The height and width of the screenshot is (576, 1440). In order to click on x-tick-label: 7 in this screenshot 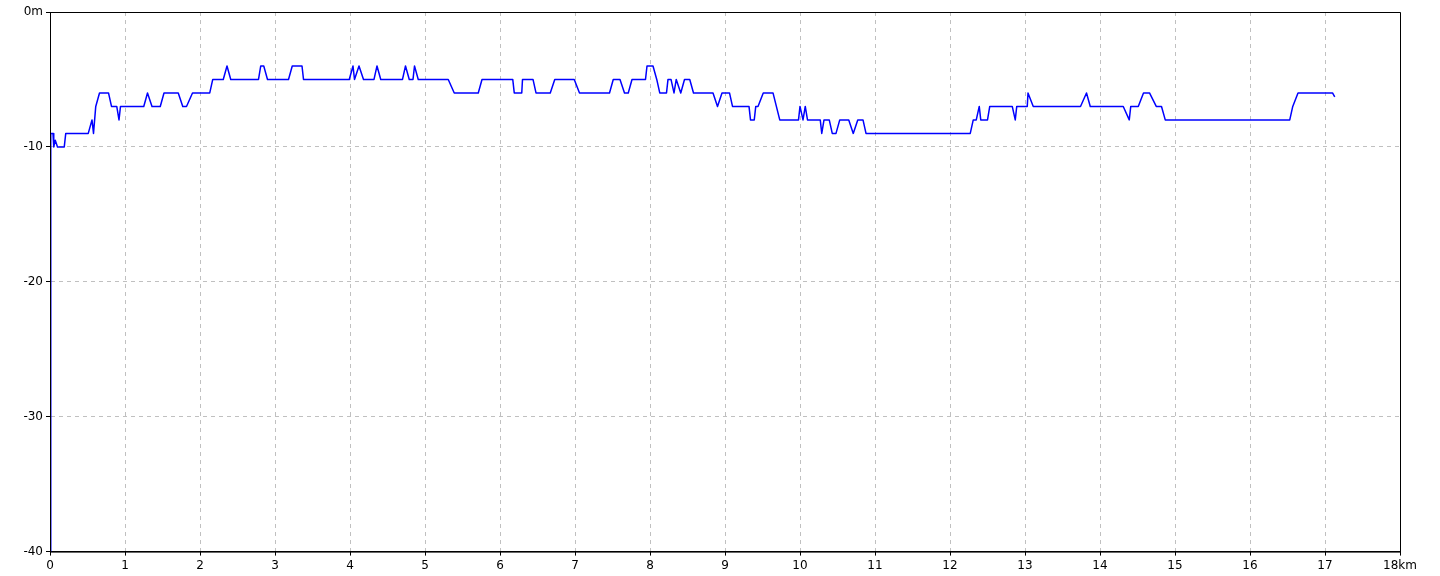, I will do `click(575, 564)`.